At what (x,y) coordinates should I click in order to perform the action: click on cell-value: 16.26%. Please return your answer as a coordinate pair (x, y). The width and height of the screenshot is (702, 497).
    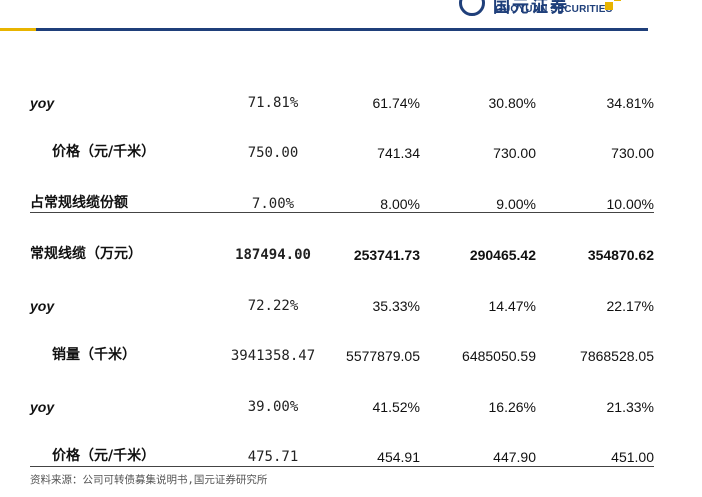
    Looking at the image, I should click on (512, 406).